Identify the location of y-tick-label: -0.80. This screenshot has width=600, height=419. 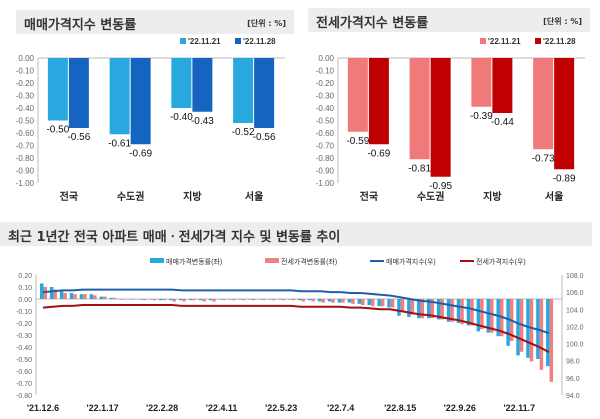
(25, 158).